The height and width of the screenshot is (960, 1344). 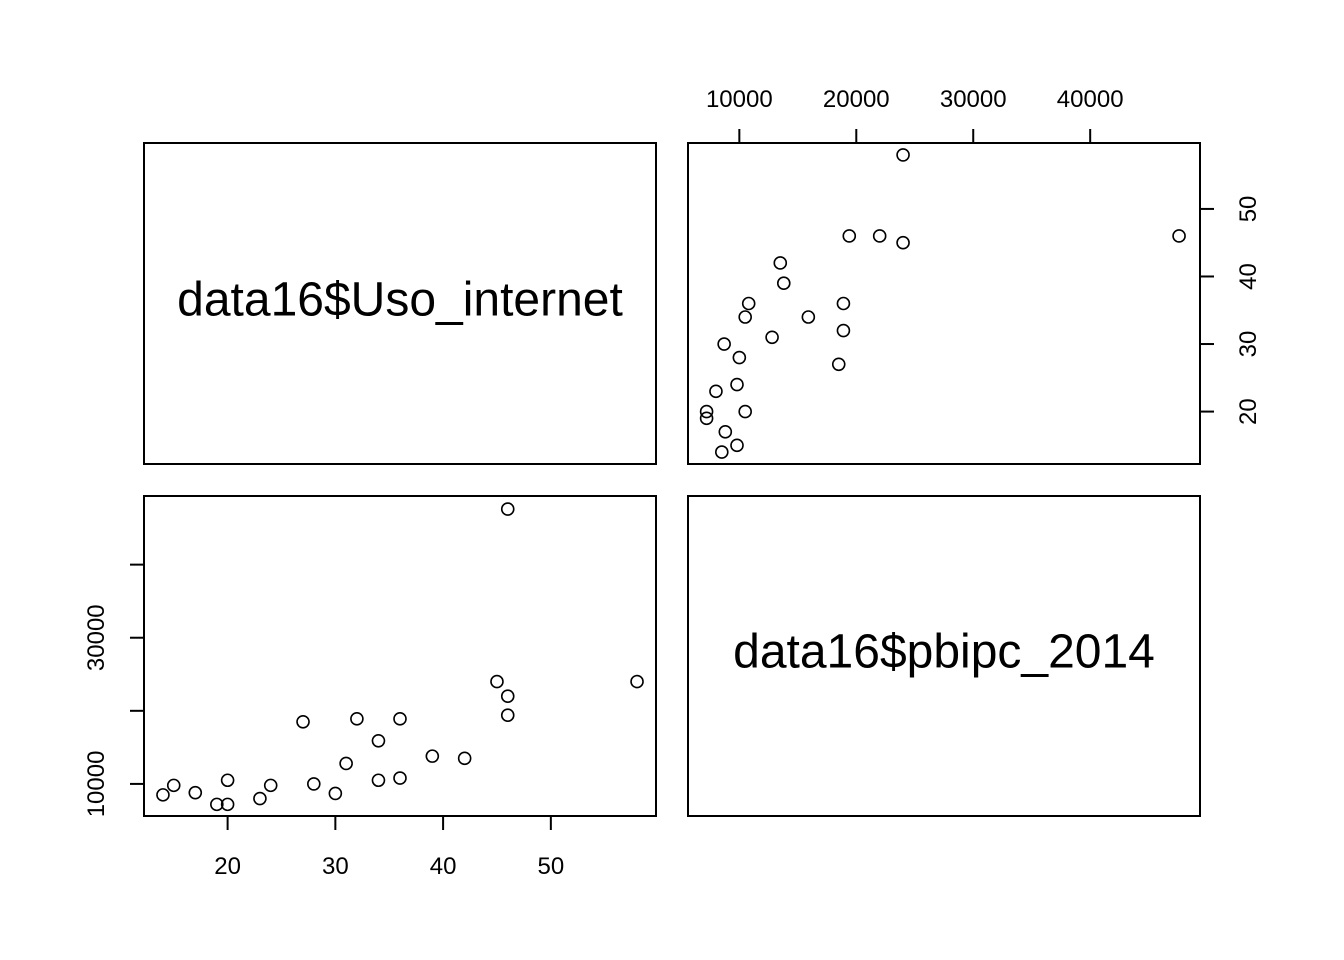 What do you see at coordinates (443, 866) in the screenshot?
I see `bottom-axis-tick-label: 40` at bounding box center [443, 866].